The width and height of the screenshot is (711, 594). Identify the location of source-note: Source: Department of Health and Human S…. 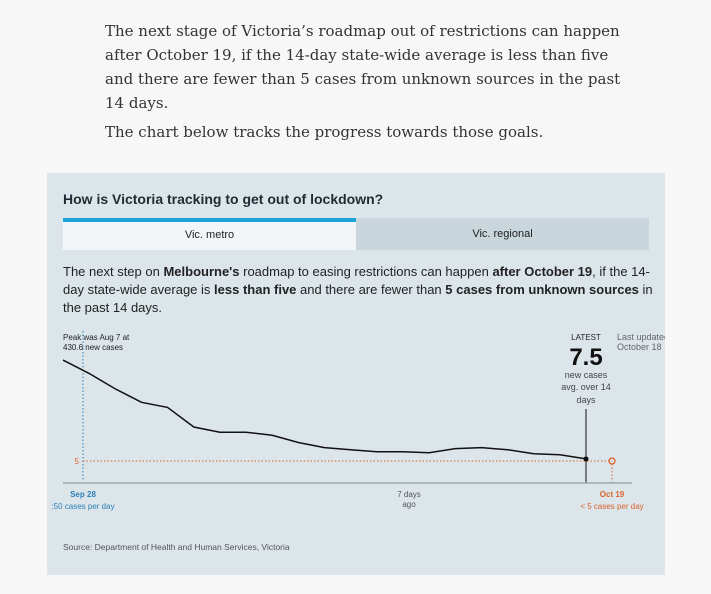
(176, 547).